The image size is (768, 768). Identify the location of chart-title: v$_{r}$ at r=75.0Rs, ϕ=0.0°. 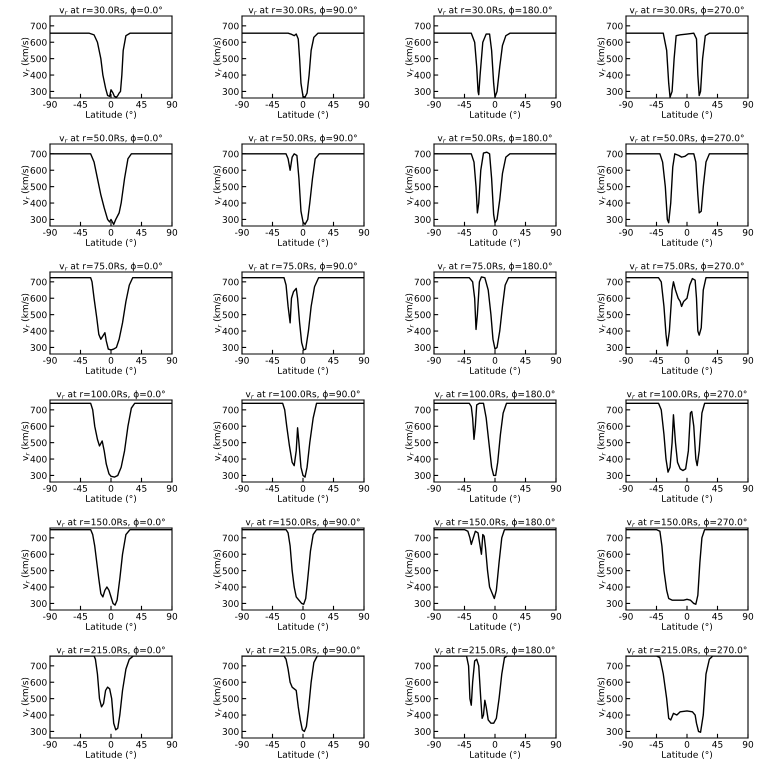
(110, 267).